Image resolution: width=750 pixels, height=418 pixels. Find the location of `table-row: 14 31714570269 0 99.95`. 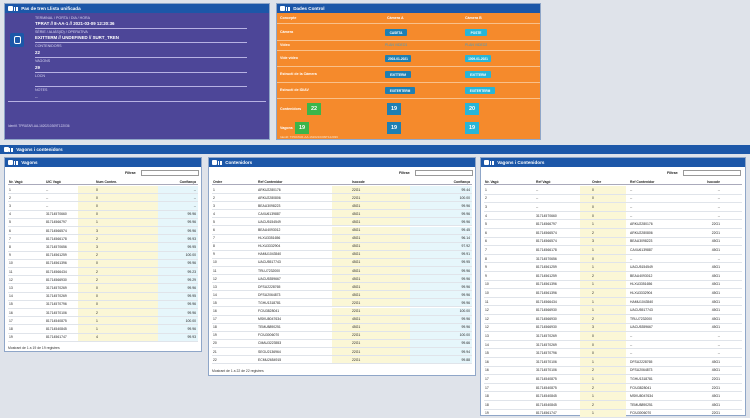

table-row: 14 31714570269 0 99.95 is located at coordinates (103, 296).